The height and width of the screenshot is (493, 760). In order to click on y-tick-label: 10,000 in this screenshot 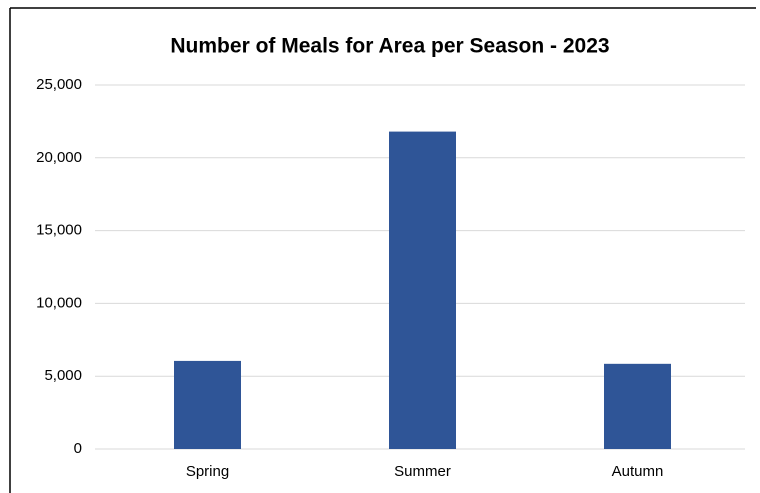, I will do `click(59, 302)`.